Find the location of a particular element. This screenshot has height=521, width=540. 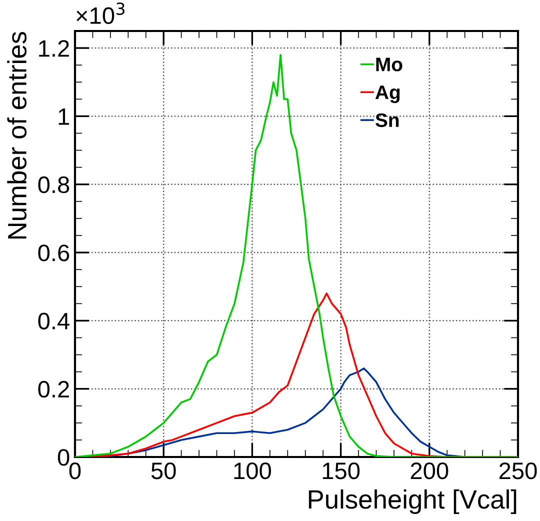

legend-label: Sn is located at coordinates (387, 120).